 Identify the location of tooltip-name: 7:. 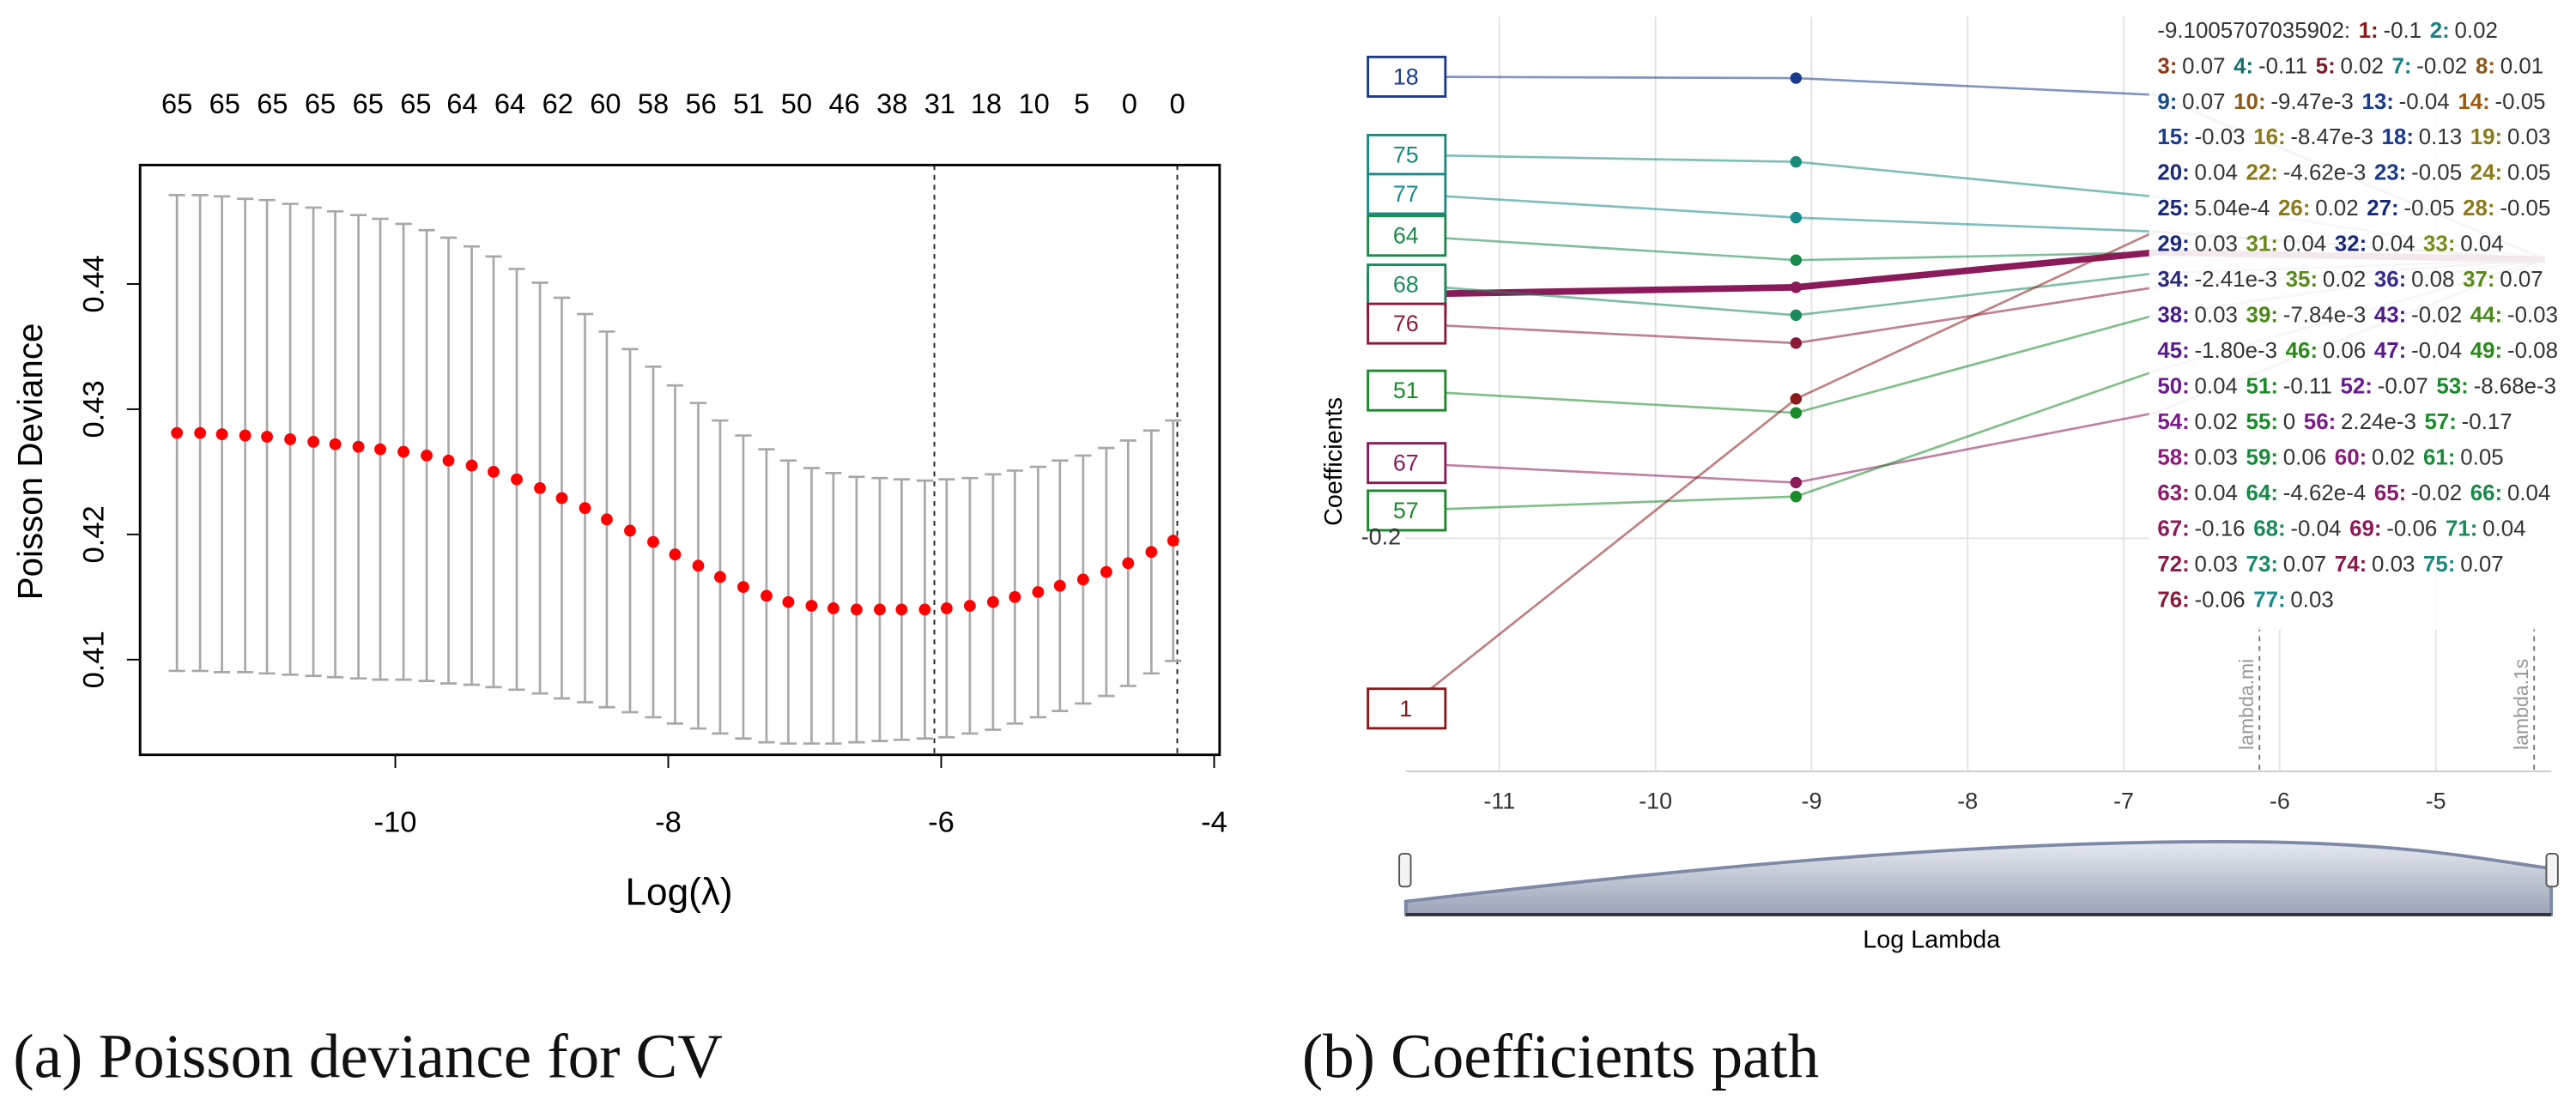
(2402, 66).